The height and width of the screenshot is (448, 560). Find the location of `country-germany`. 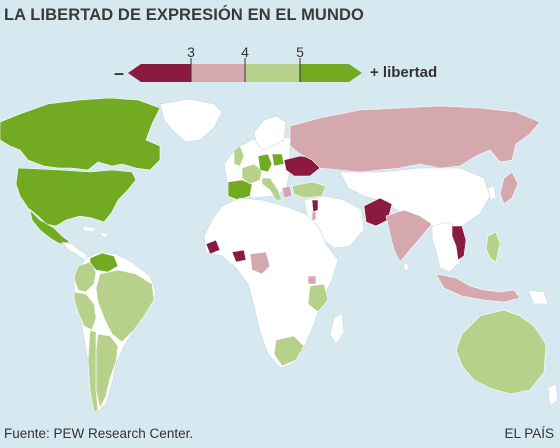

country-germany is located at coordinates (265, 163).